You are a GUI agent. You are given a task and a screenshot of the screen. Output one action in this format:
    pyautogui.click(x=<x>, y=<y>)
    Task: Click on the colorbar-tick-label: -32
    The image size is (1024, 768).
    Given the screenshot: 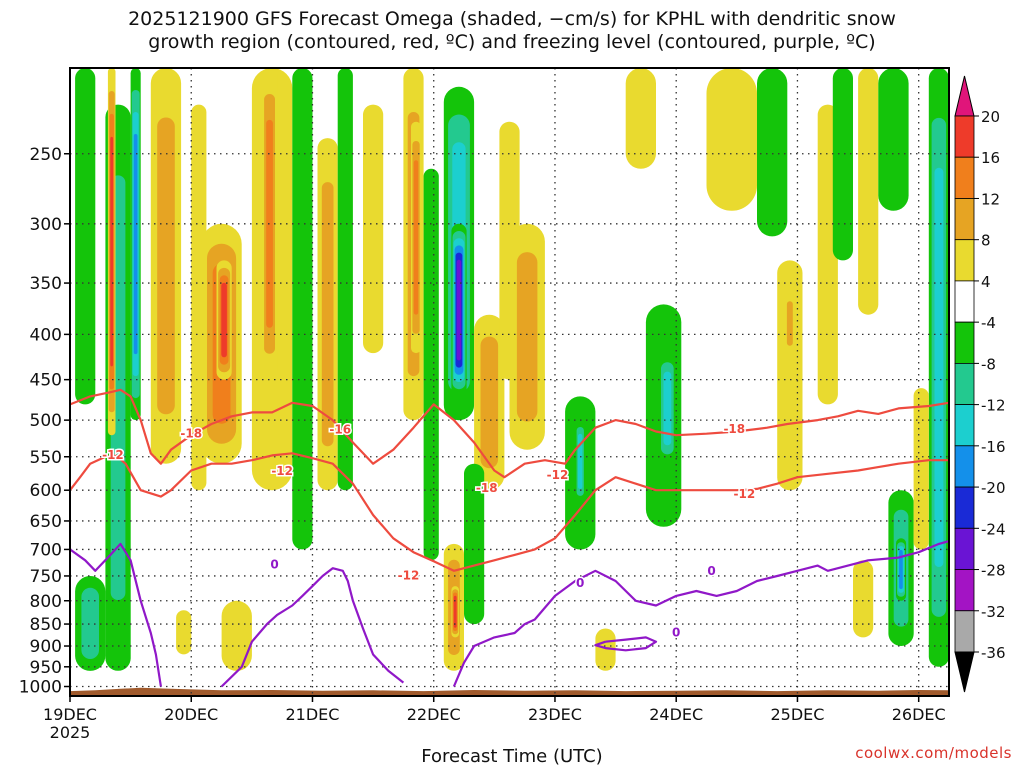 What is the action you would take?
    pyautogui.click(x=993, y=612)
    